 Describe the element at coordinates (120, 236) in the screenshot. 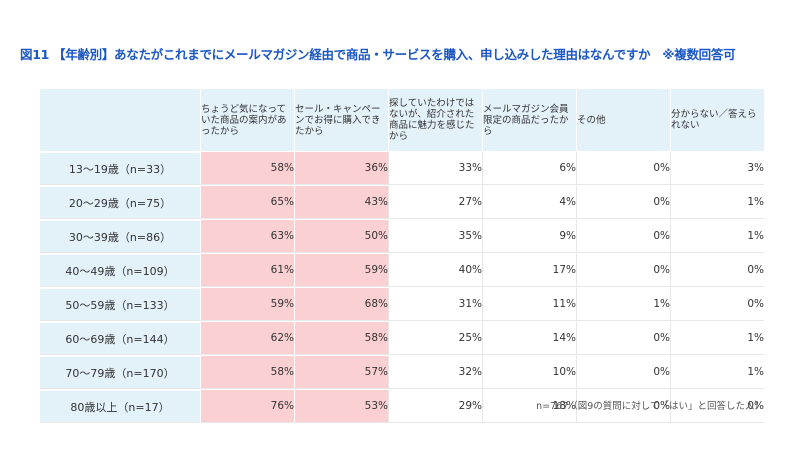

I see `row-label: 30〜39歳（n=86）` at that location.